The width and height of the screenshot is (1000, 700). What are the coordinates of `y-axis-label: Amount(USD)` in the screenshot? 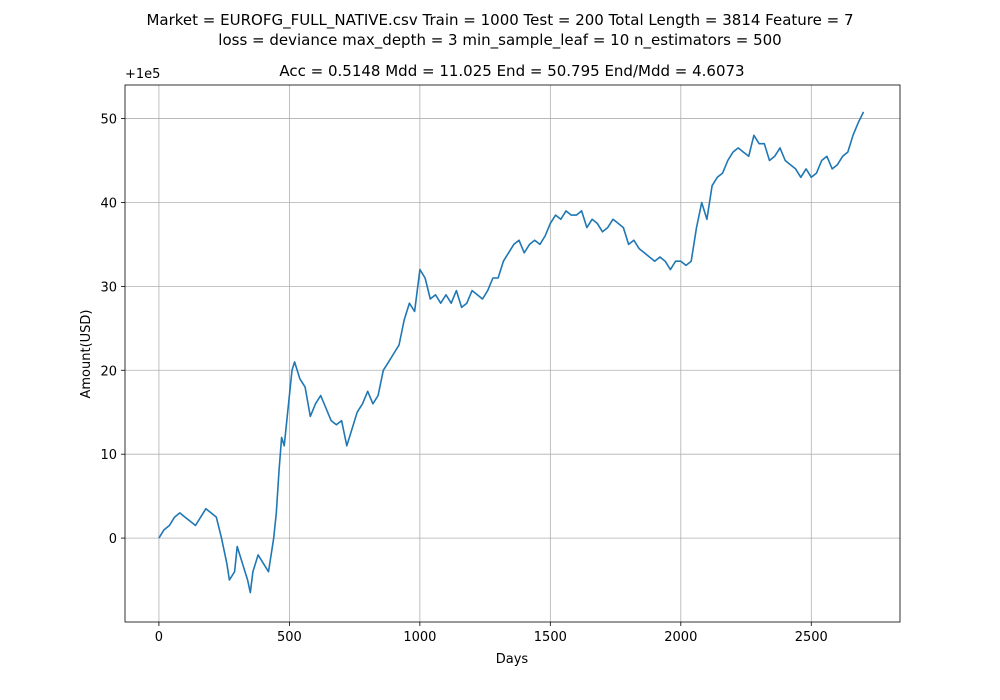 It's located at (86, 353).